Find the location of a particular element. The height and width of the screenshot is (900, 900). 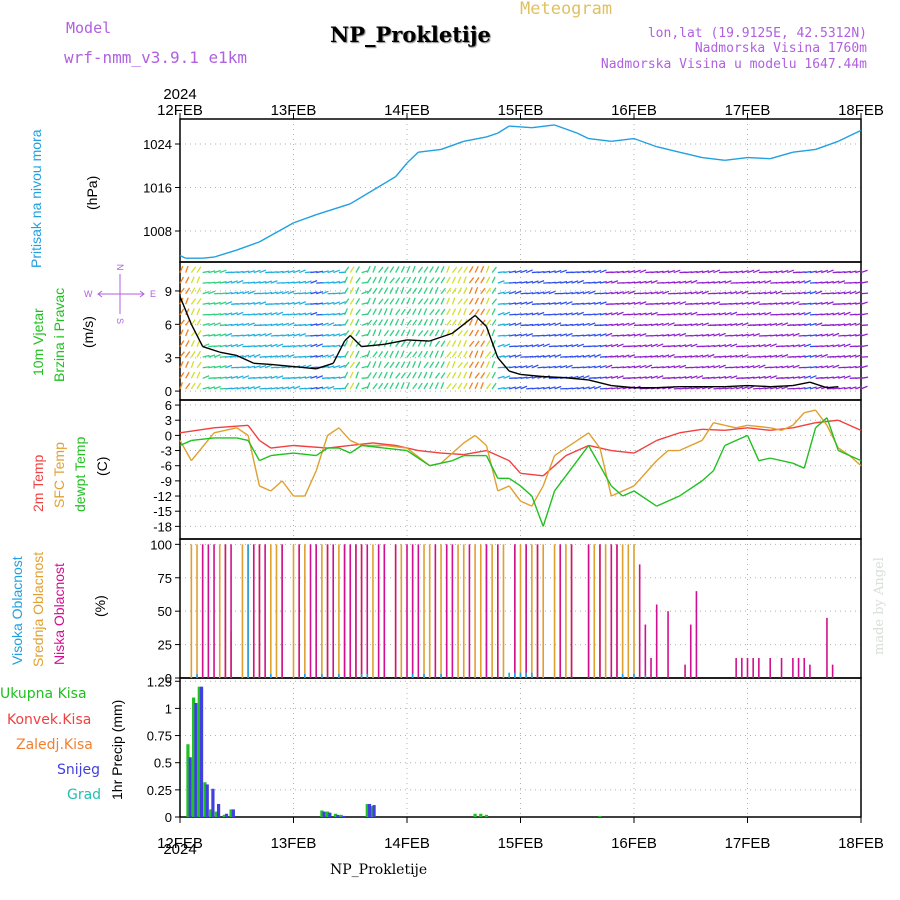

bottom-date-label: 12FEB is located at coordinates (180, 843).